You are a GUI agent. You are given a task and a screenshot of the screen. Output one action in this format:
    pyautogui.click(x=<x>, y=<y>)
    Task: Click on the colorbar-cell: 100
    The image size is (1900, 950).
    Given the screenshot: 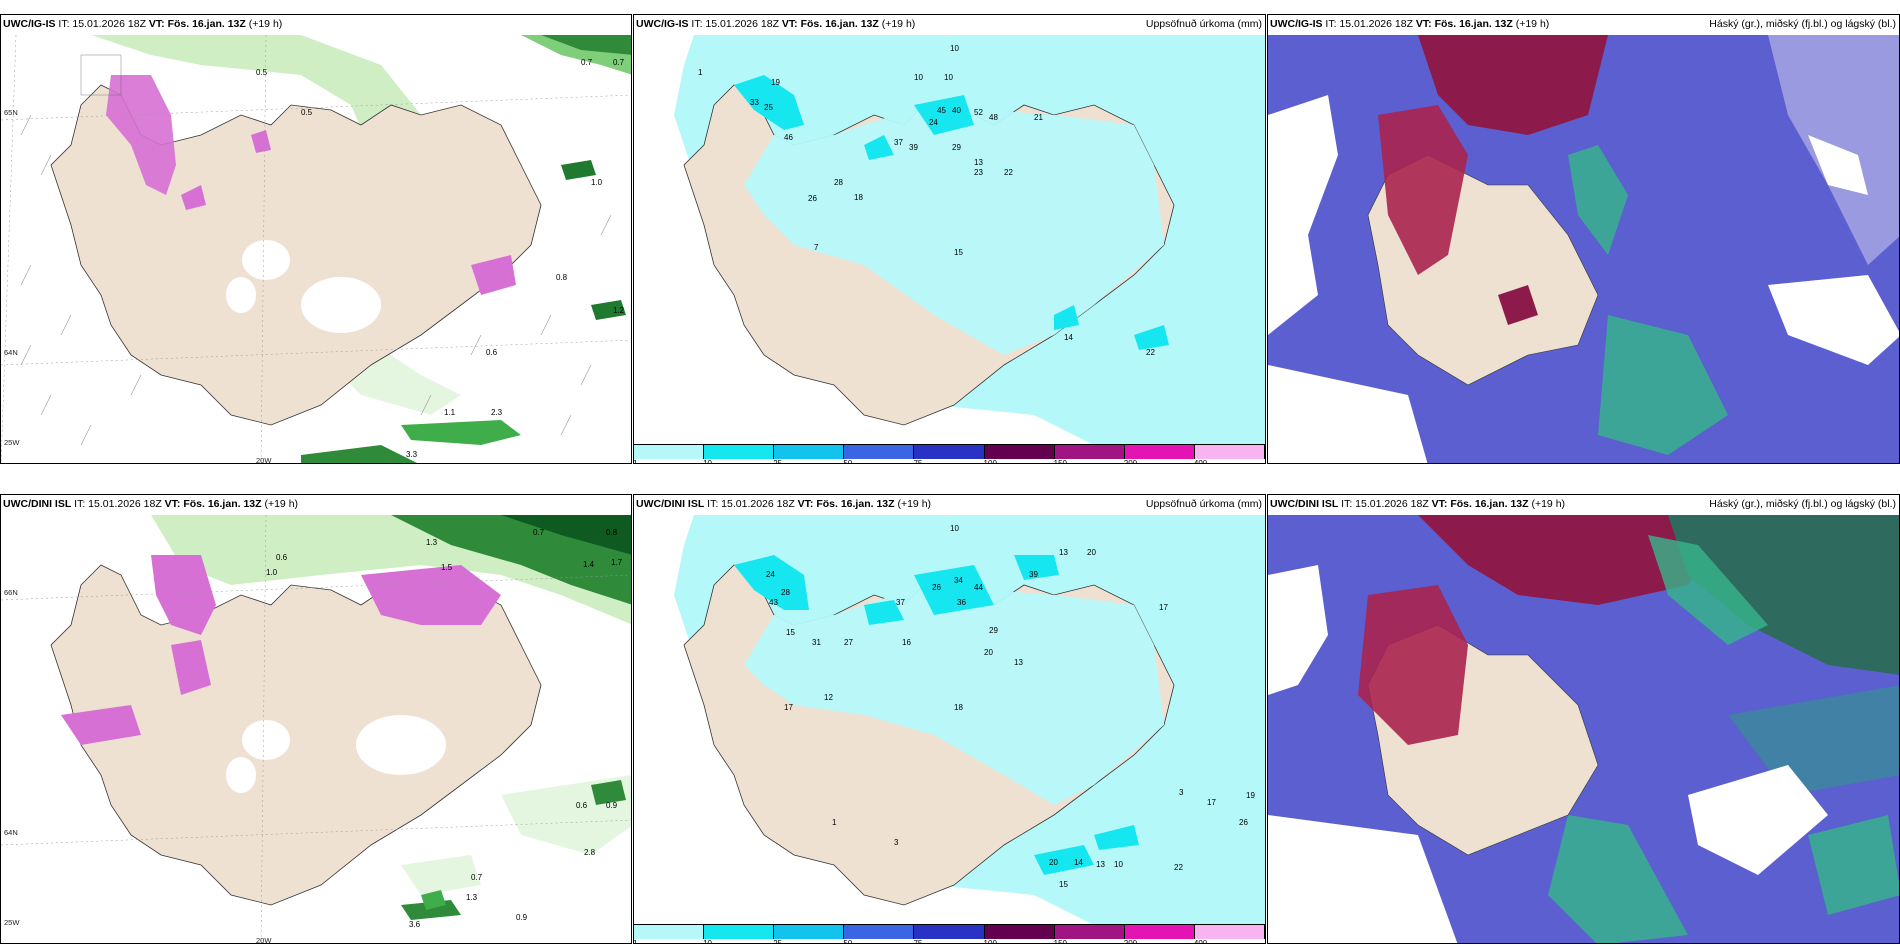 What is the action you would take?
    pyautogui.click(x=1019, y=454)
    